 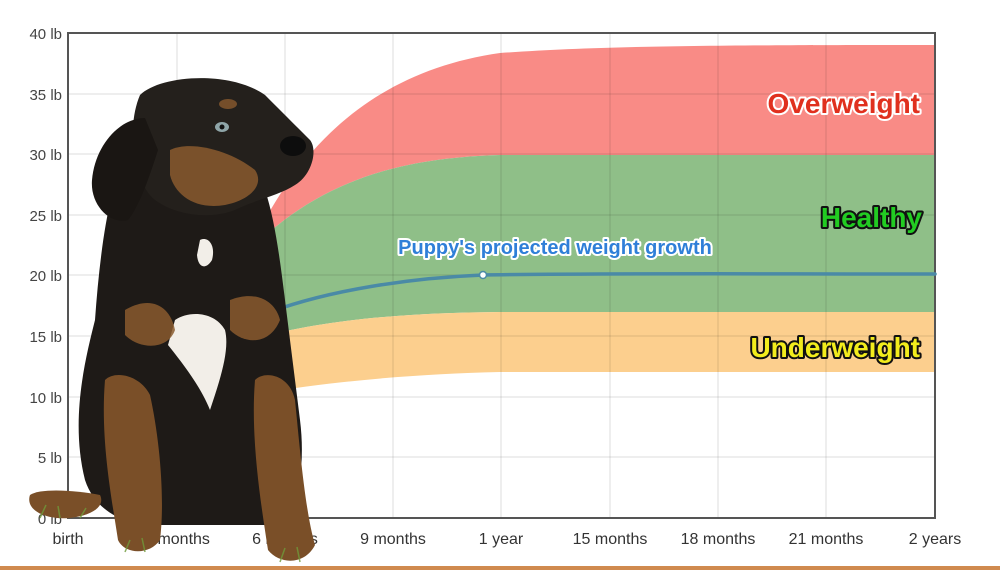 I want to click on projection-line, so click(x=602, y=293).